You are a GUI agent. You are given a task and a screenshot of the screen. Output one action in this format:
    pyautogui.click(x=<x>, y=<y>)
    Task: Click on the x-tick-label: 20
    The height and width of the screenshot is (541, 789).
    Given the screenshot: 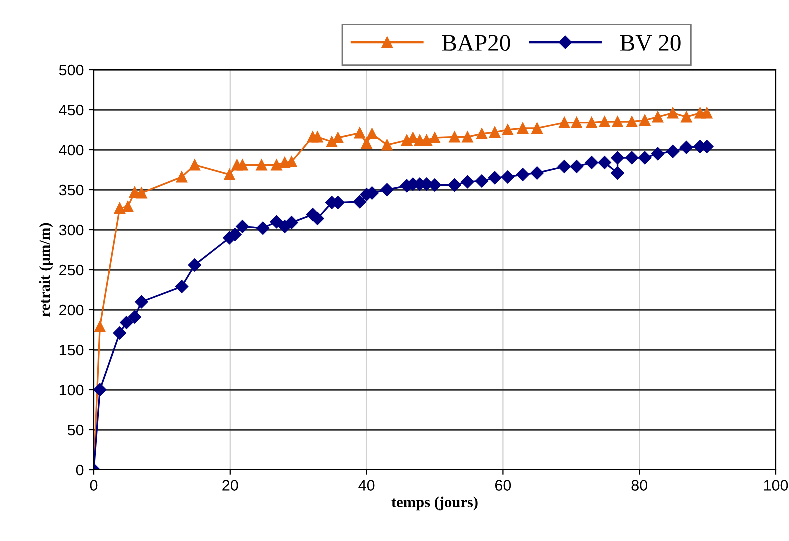 What is the action you would take?
    pyautogui.click(x=230, y=485)
    